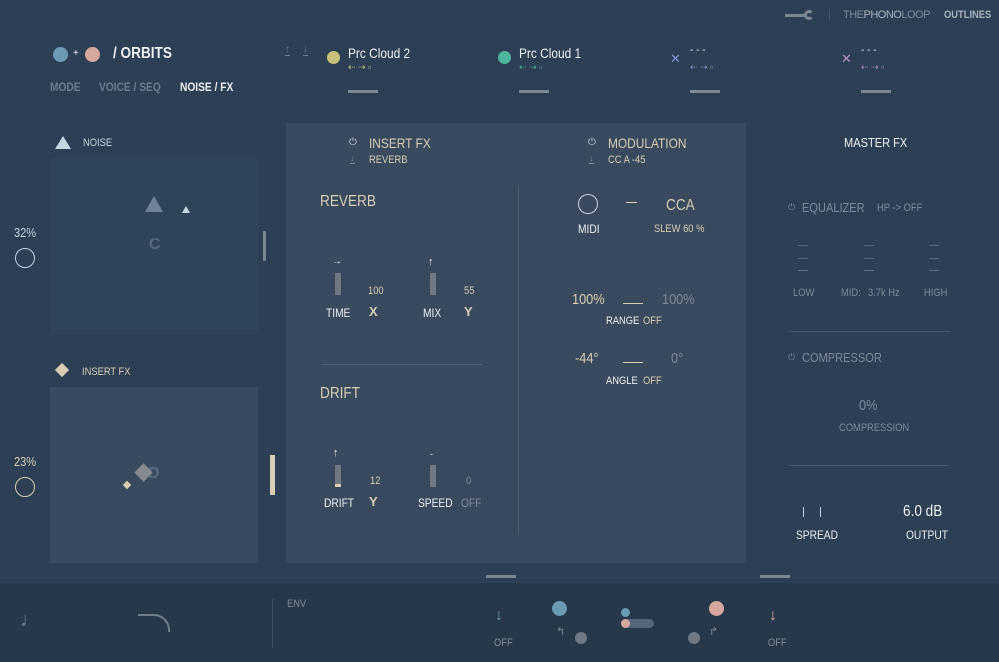  Describe the element at coordinates (698, 50) in the screenshot. I see `slot-3-name: - - -` at that location.